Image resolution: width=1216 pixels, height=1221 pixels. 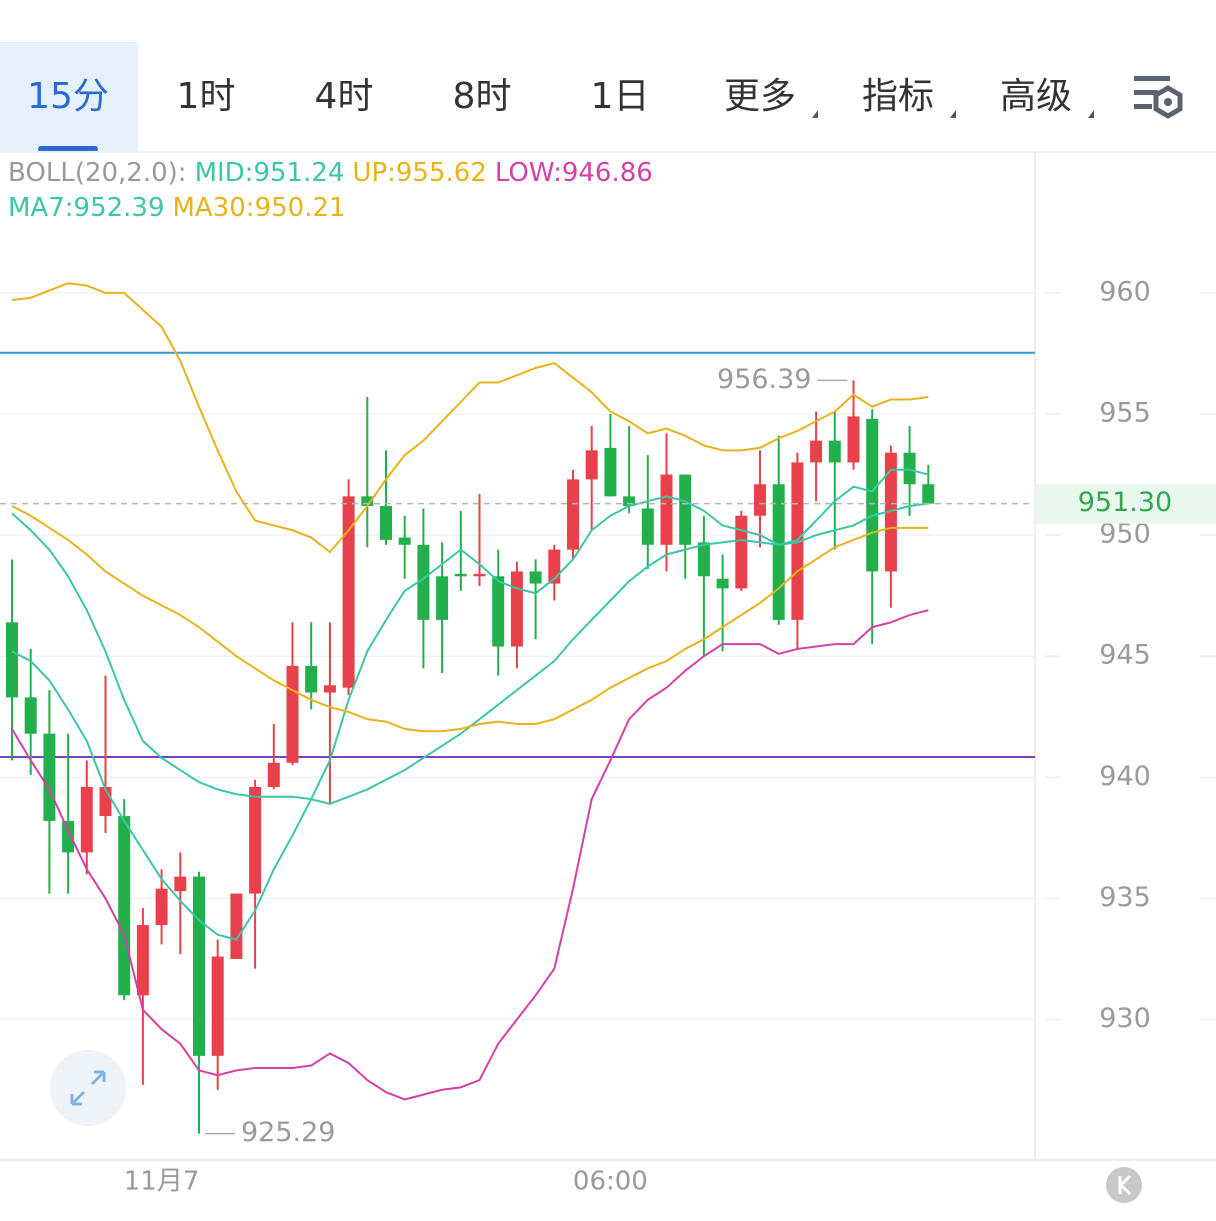 I want to click on scroll-latest-button, so click(x=1124, y=1185).